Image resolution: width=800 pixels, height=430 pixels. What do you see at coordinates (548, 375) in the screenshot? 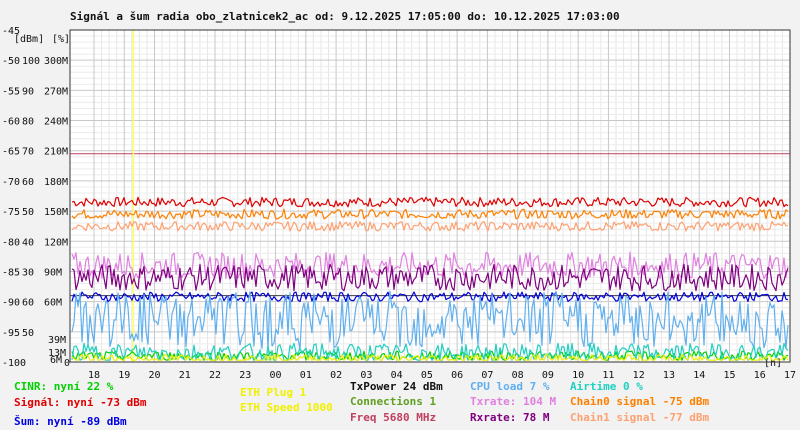
I see `x-tick-label: 09` at bounding box center [548, 375].